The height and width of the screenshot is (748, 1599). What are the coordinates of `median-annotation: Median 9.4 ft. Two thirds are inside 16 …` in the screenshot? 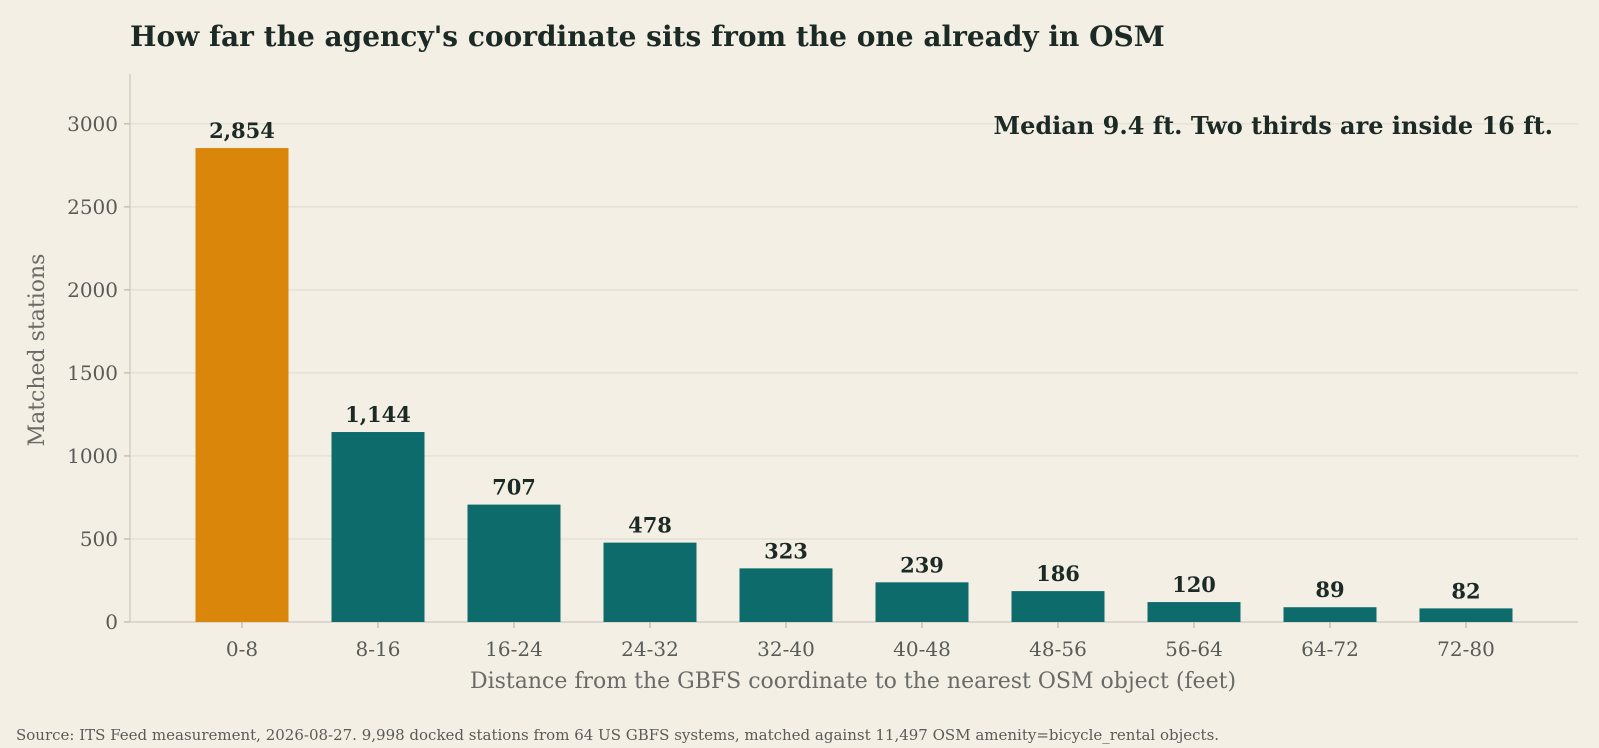 It's located at (1273, 125).